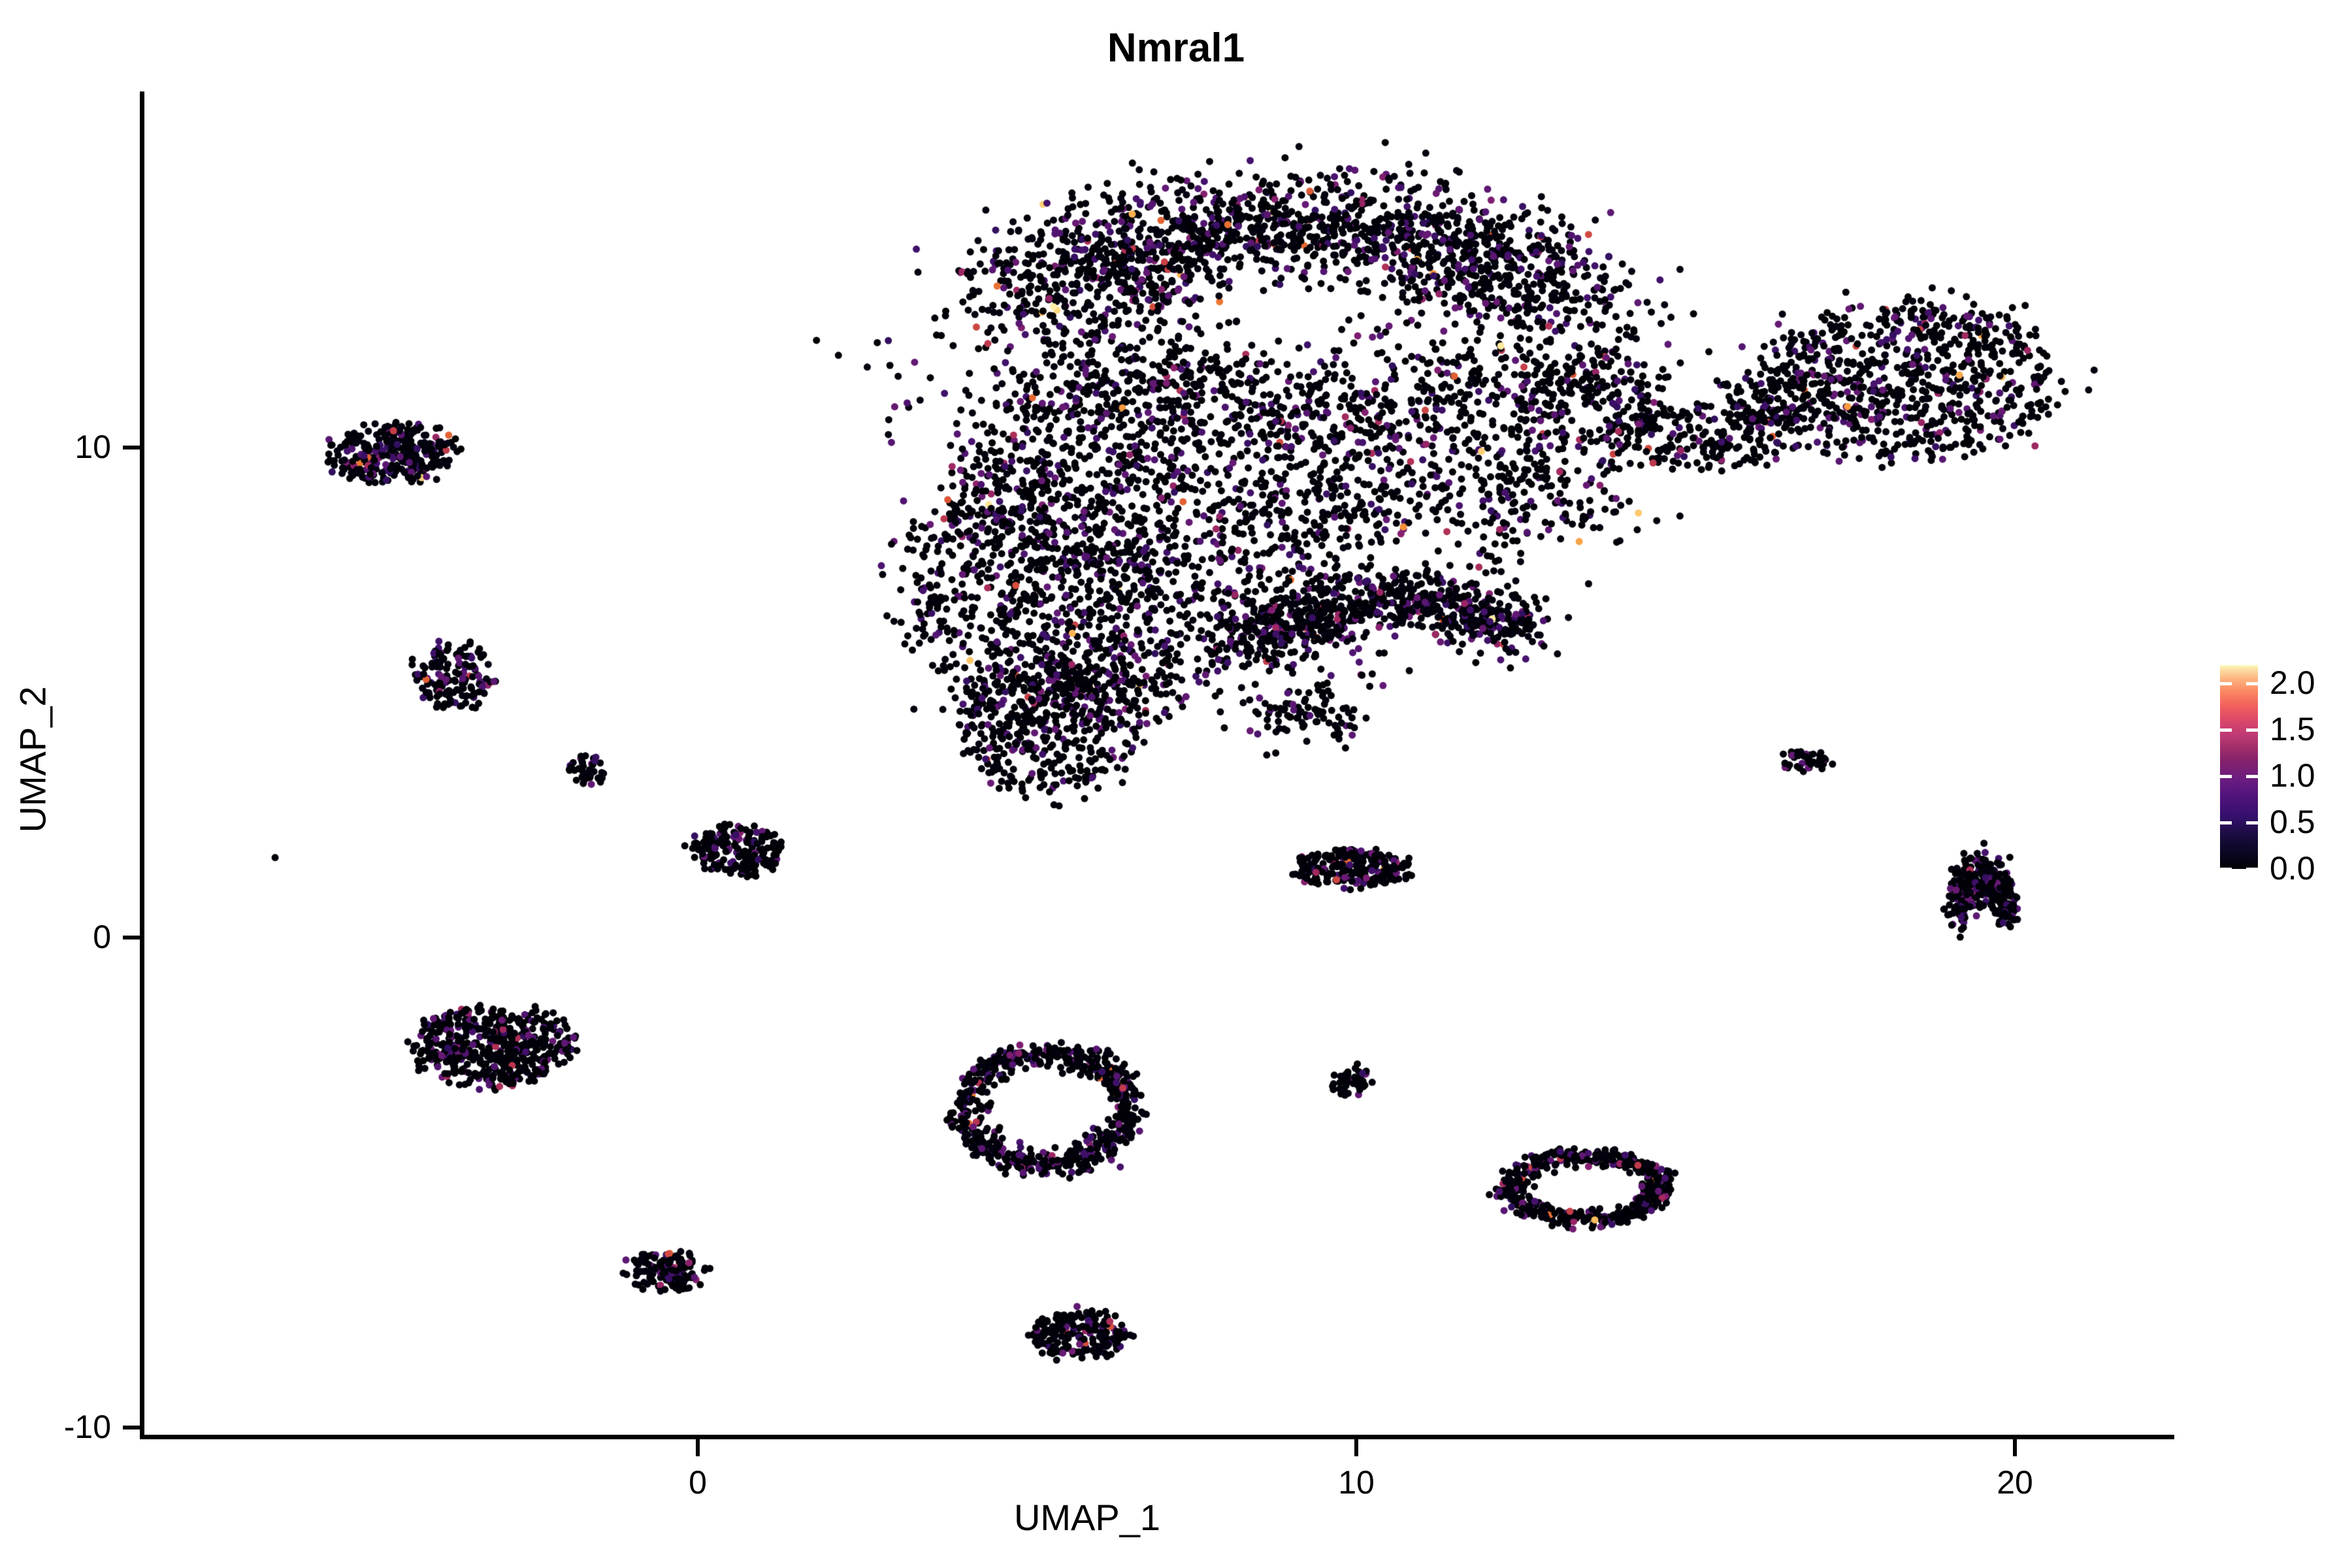  I want to click on colorbar-tick-label: 0.5, so click(2292, 822).